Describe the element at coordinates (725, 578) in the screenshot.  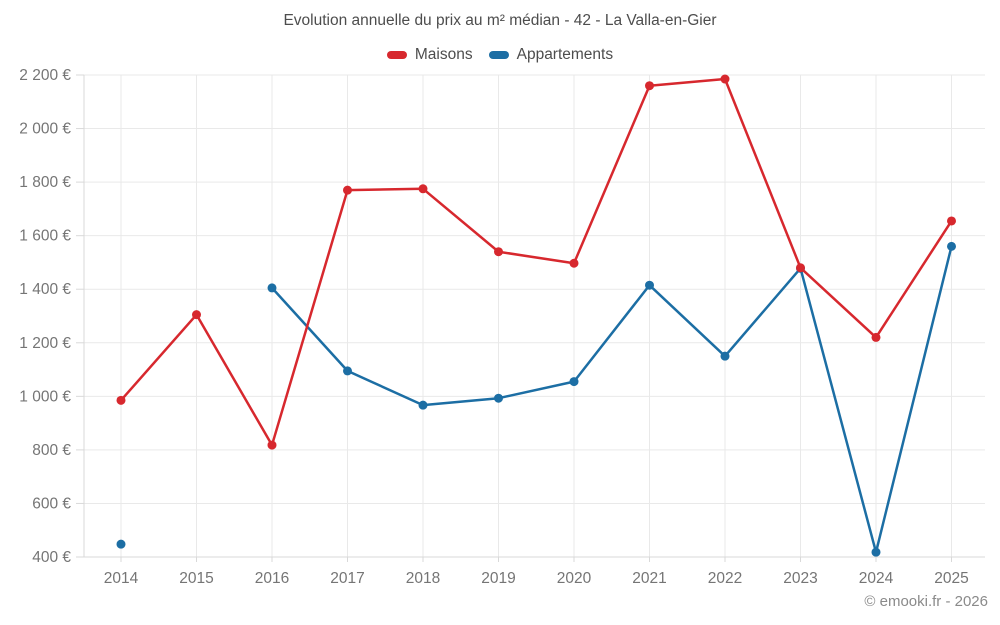
I see `svg-text: 2022` at that location.